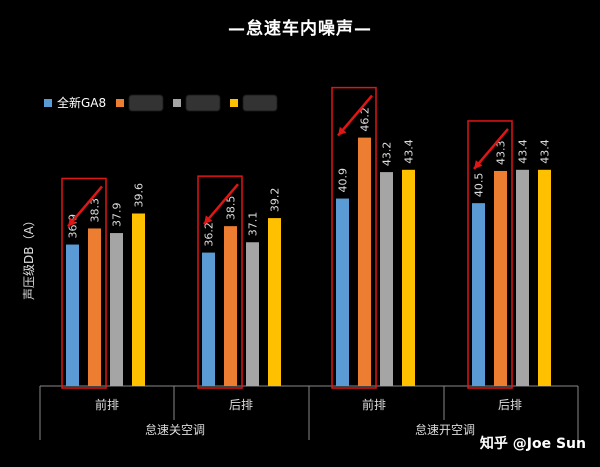  What do you see at coordinates (490, 254) in the screenshot?
I see `highlight-box-g4` at bounding box center [490, 254].